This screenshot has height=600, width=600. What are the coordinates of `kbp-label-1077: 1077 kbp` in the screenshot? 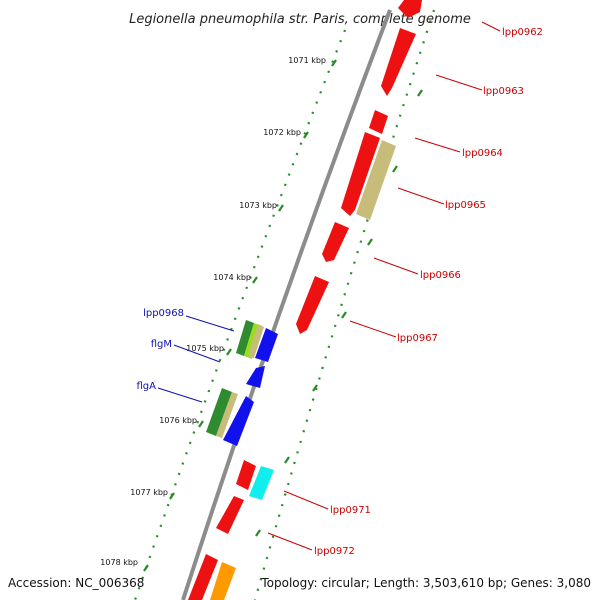 It's located at (149, 492).